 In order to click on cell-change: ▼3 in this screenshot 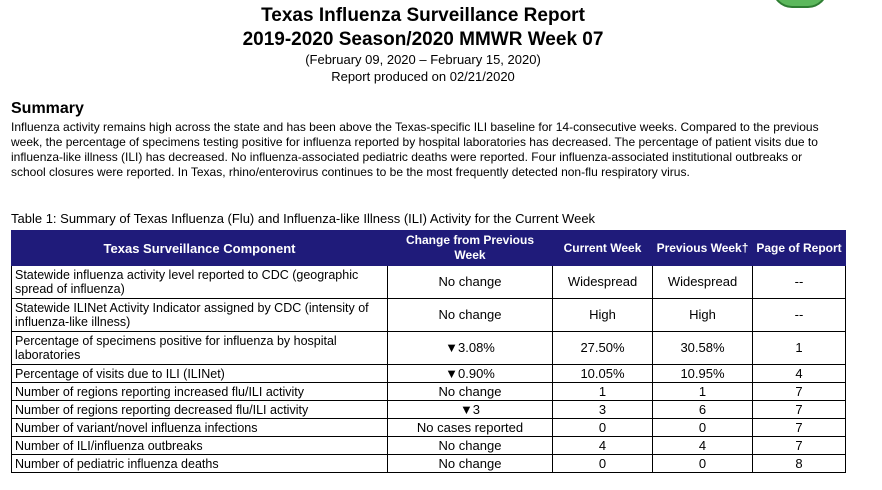, I will do `click(470, 409)`.